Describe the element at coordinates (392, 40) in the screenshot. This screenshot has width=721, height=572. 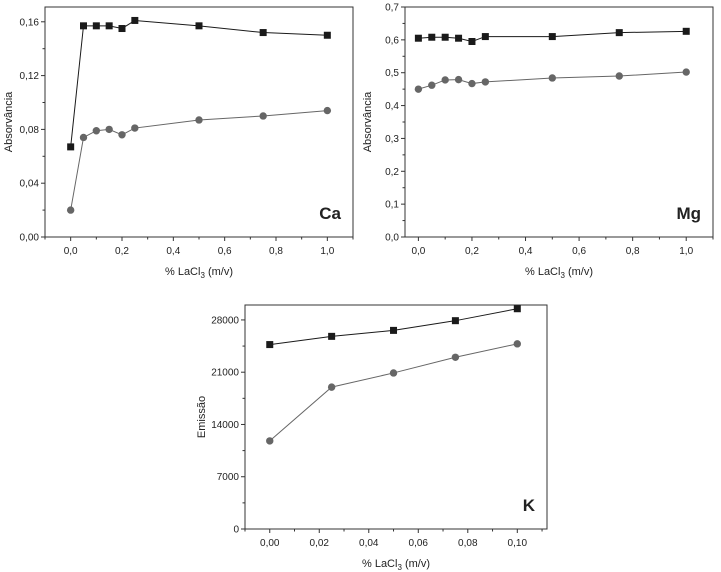
I see `y-tick-label: 0,6` at that location.